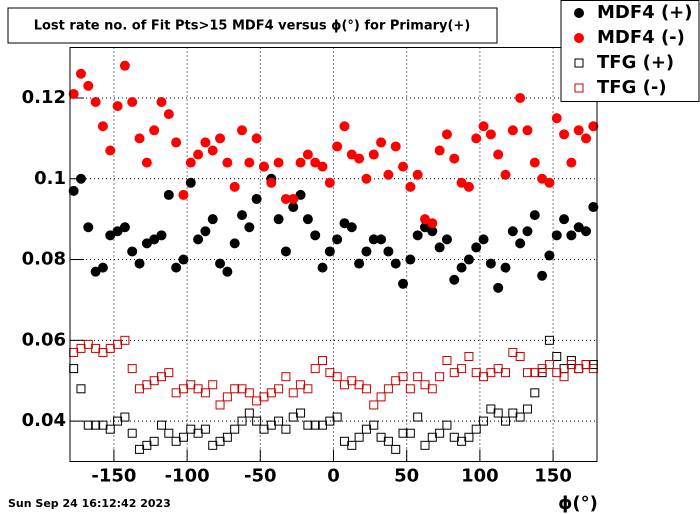 This screenshot has width=700, height=514. I want to click on y-tick-label: 0.04, so click(44, 420).